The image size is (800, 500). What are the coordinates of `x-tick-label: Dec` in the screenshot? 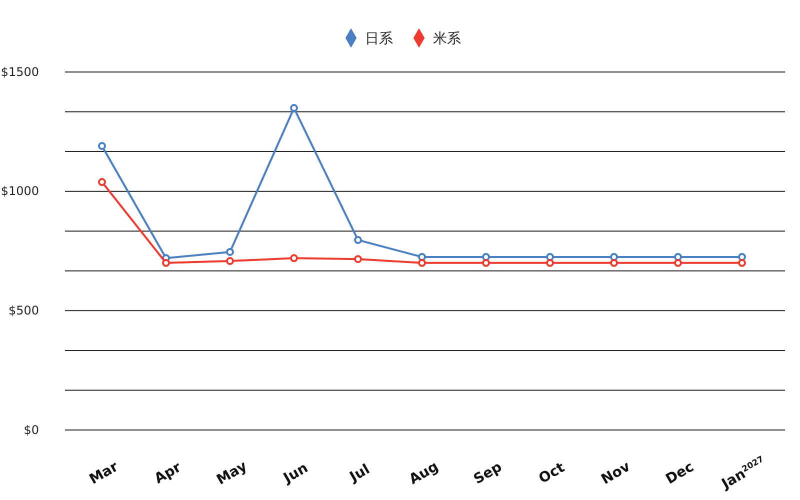 It's located at (680, 473).